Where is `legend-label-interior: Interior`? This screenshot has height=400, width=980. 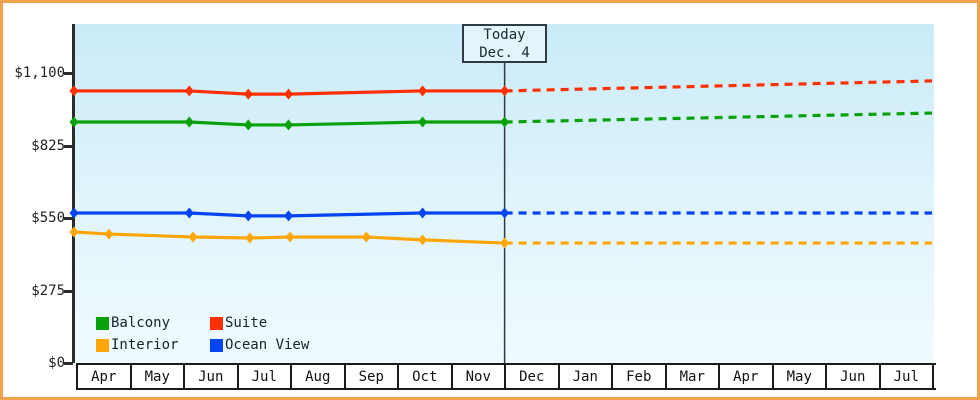 legend-label-interior: Interior is located at coordinates (145, 345).